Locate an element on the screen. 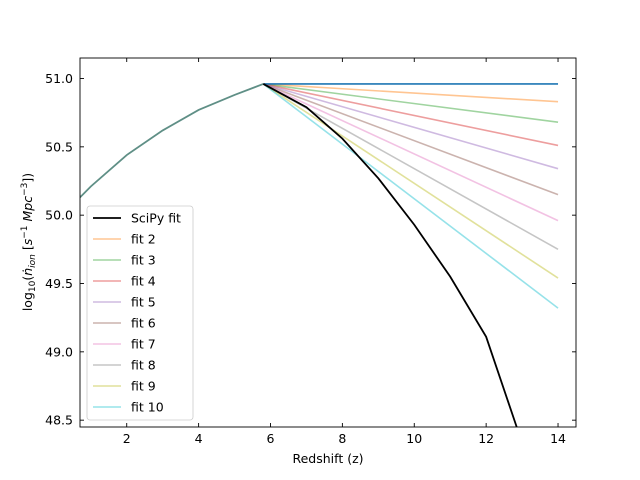  legend-item: fit 10 is located at coordinates (128, 407).